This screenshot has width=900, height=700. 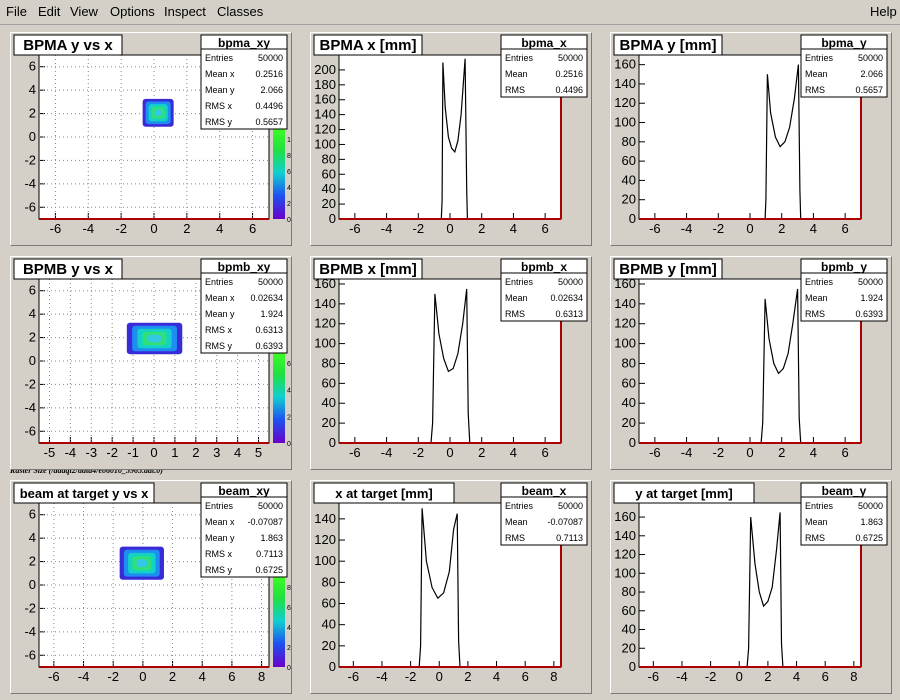 What do you see at coordinates (325, 99) in the screenshot?
I see `y-tick-label: 160` at bounding box center [325, 99].